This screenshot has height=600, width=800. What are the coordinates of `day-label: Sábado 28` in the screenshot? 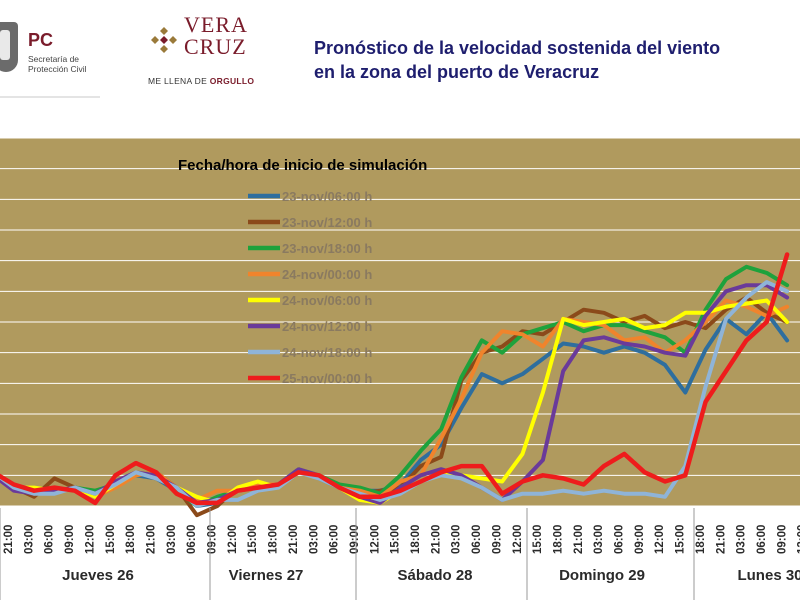 It's located at (434, 575).